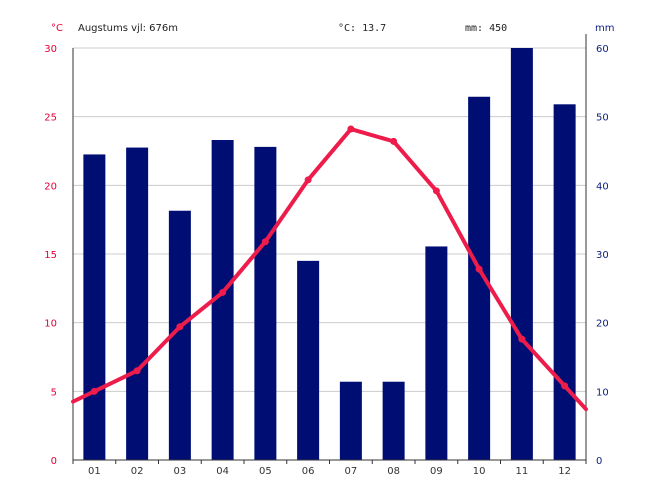 Image resolution: width=658 pixels, height=493 pixels. I want to click on left-tick-label-0: 0, so click(54, 461).